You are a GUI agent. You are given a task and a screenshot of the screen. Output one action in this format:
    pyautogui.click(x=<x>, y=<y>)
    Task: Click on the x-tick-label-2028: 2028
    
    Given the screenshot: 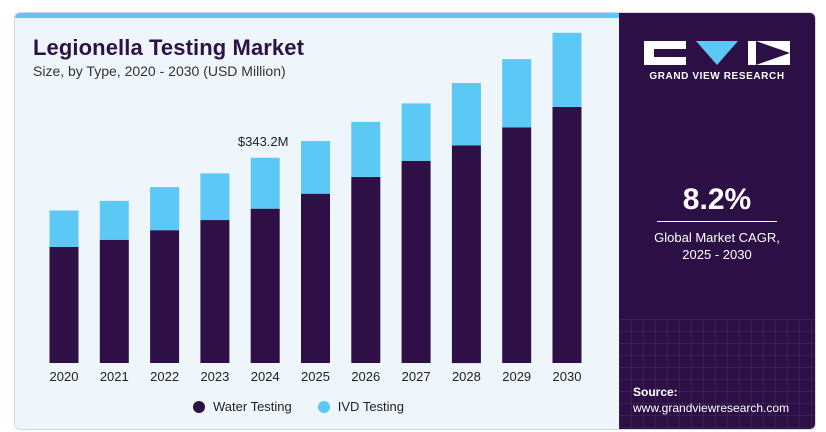 What is the action you would take?
    pyautogui.click(x=466, y=376)
    